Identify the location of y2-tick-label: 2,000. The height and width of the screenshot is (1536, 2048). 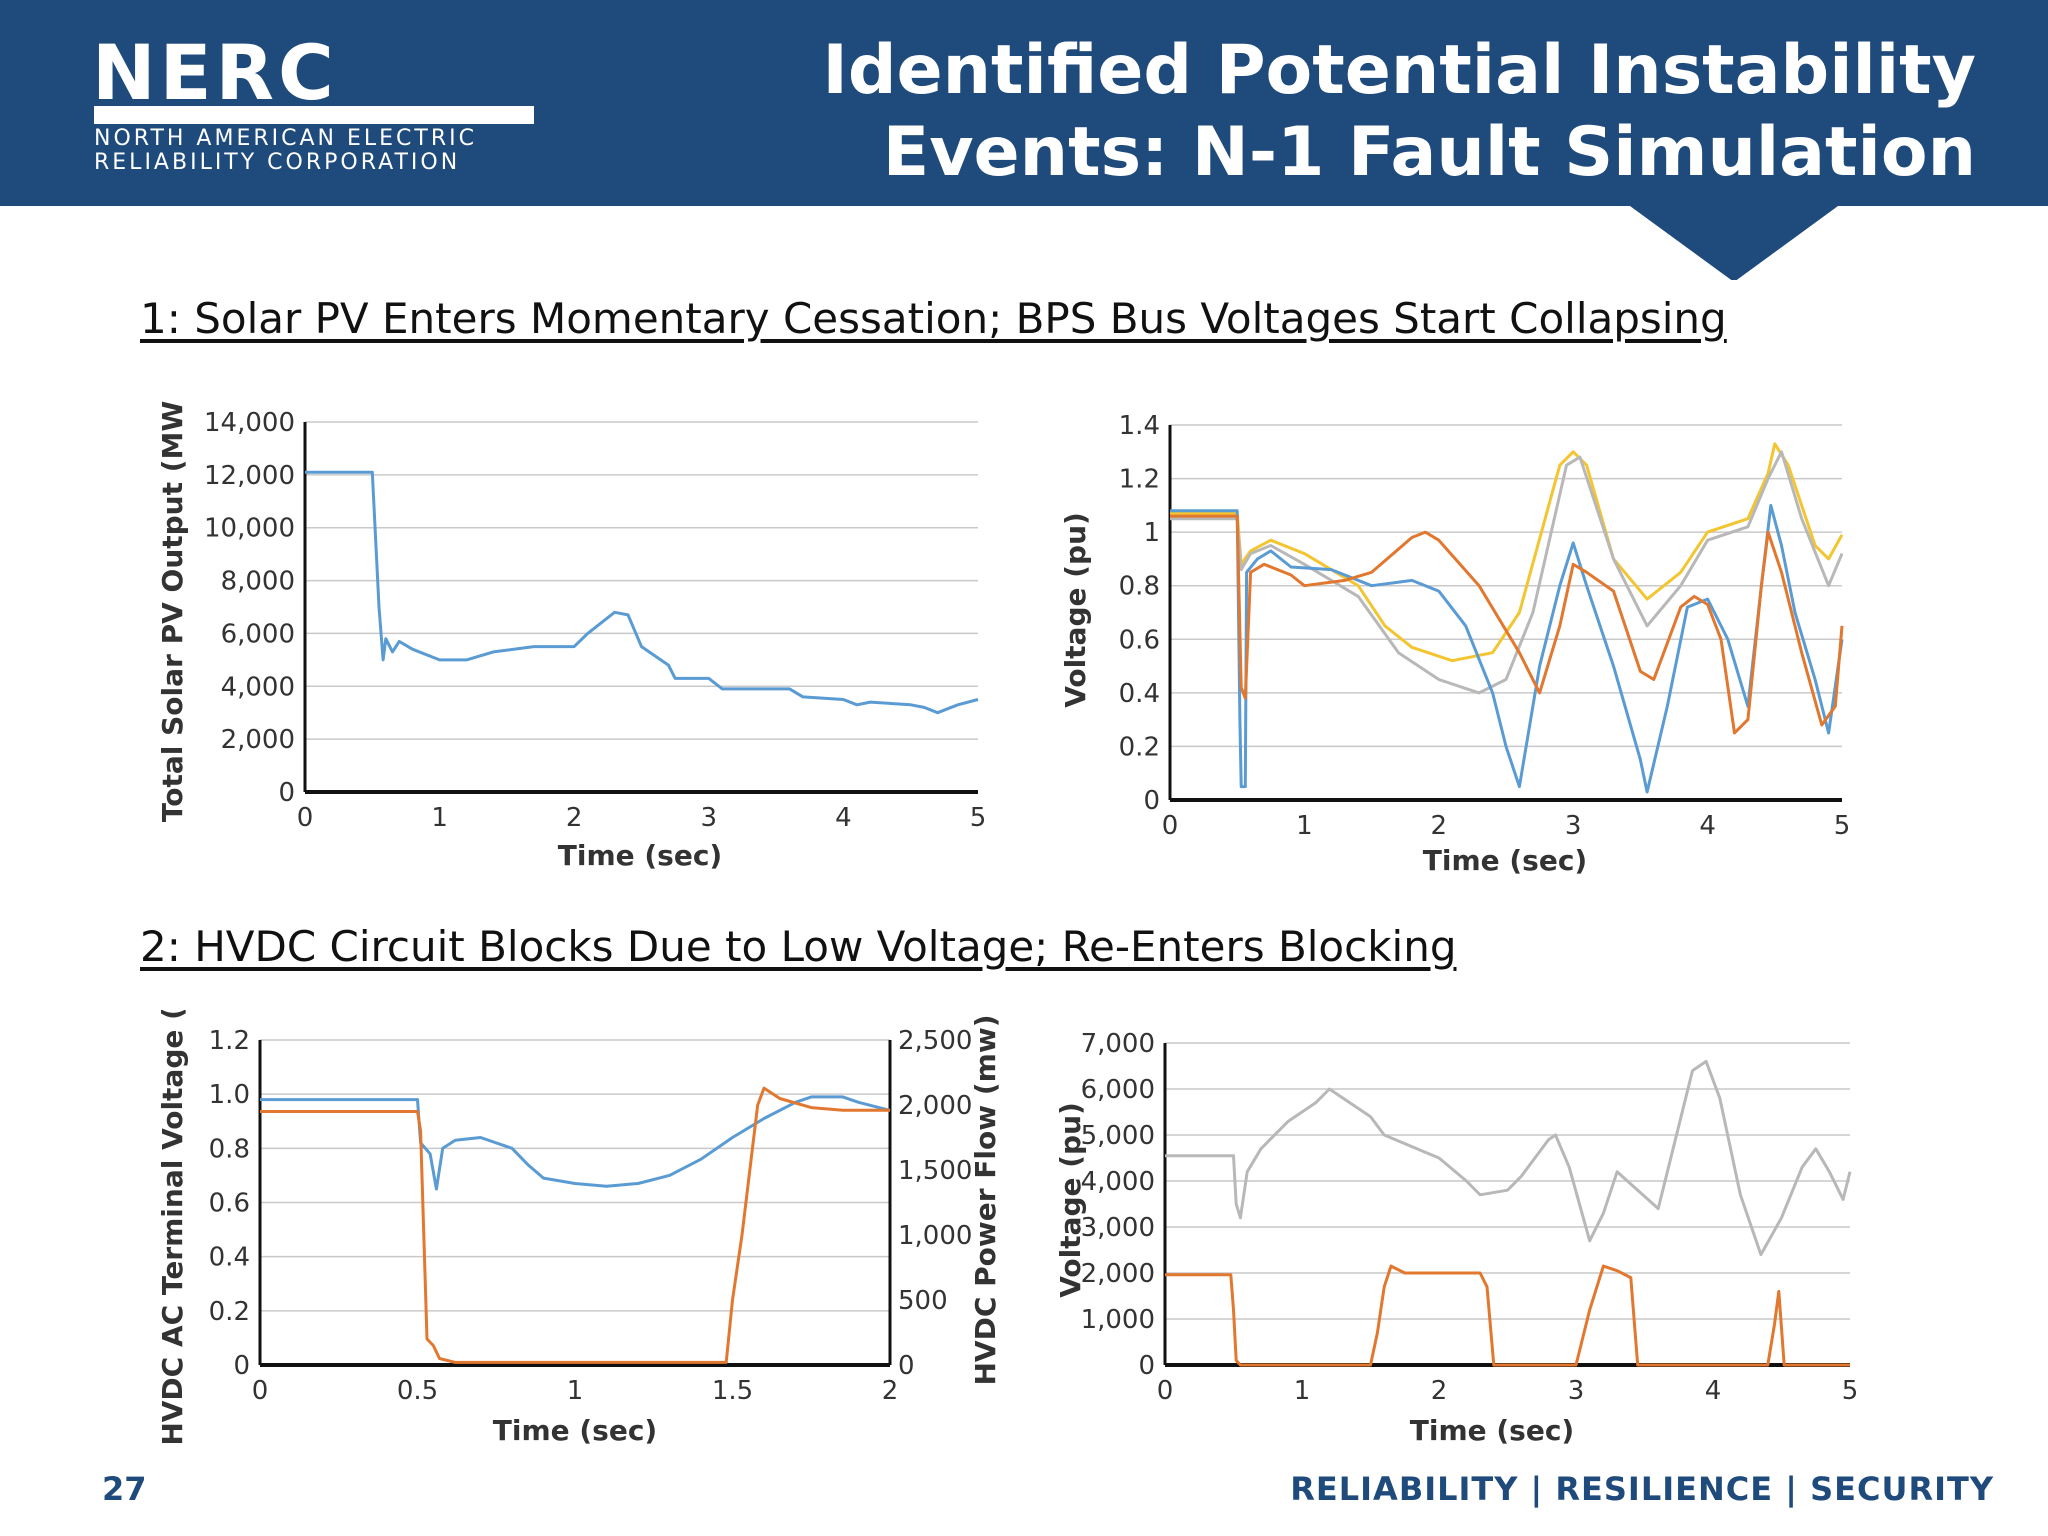
(935, 1106).